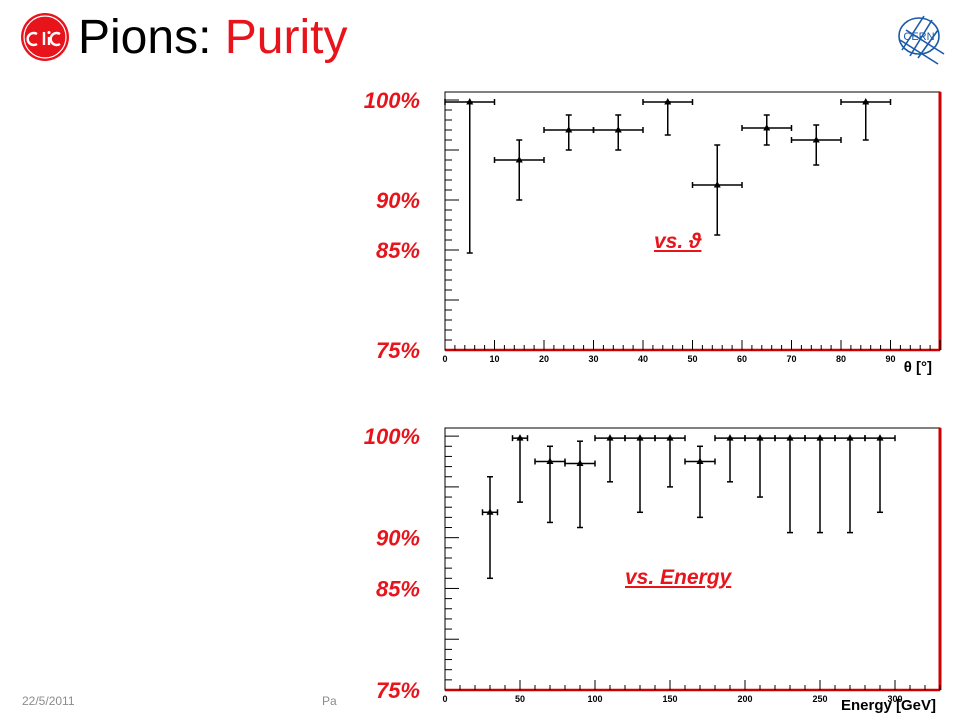 This screenshot has height=720, width=960. I want to click on x-tick-label: 60, so click(742, 359).